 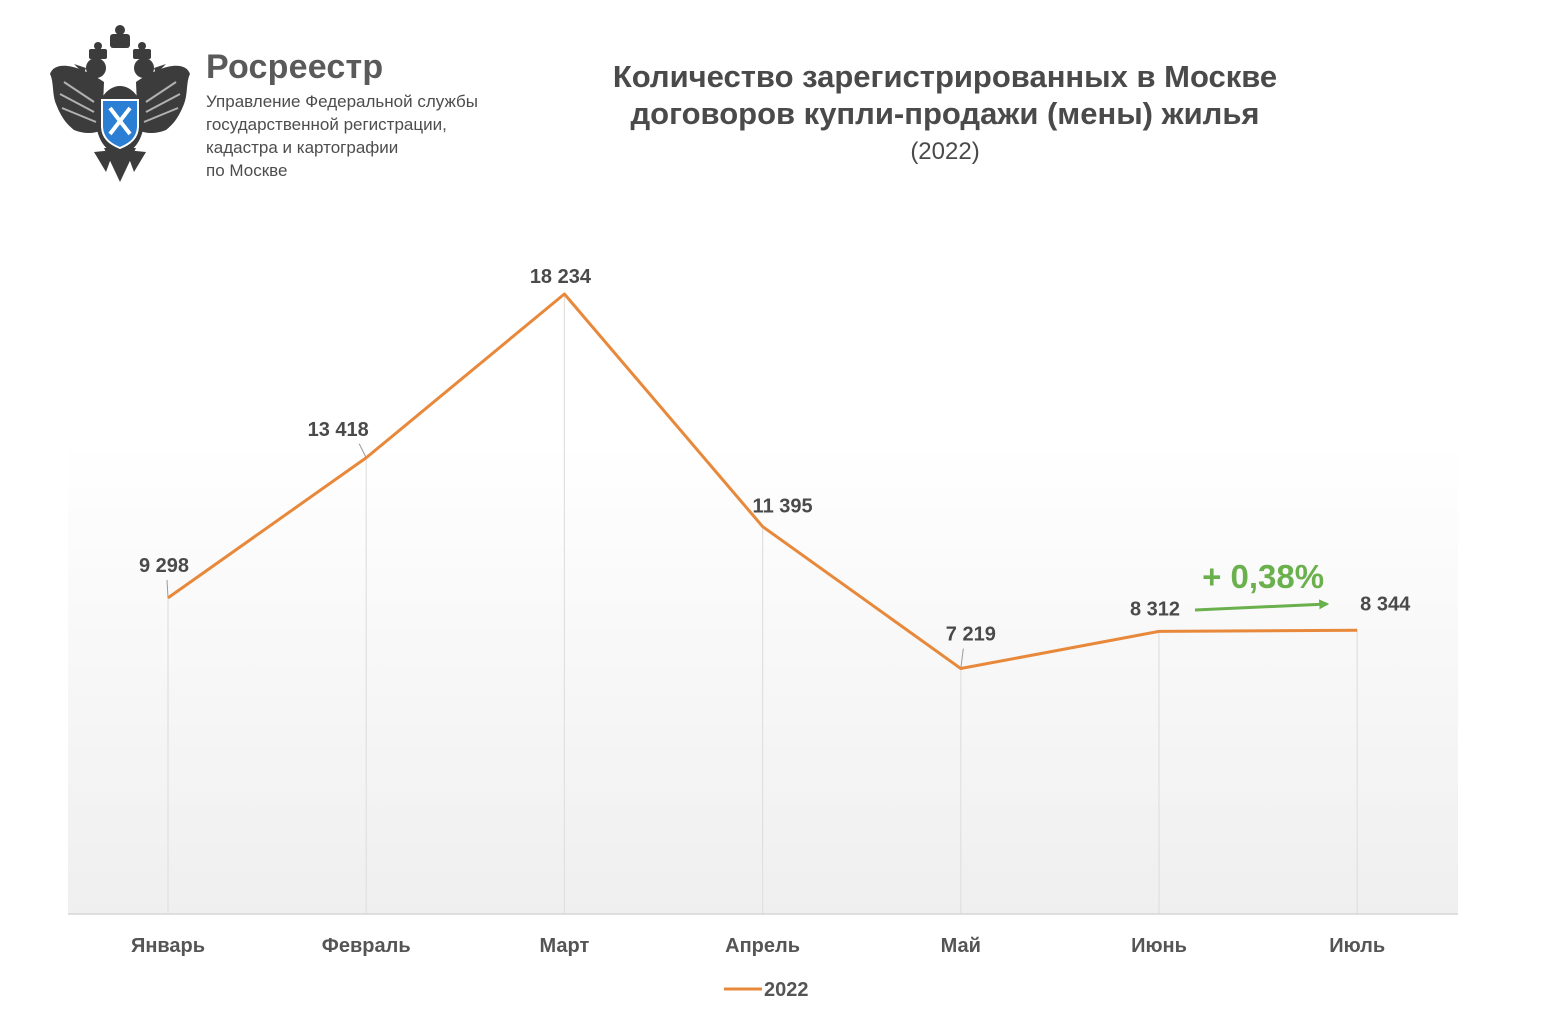 What do you see at coordinates (762, 946) in the screenshot?
I see `x-tick-label: Апрель` at bounding box center [762, 946].